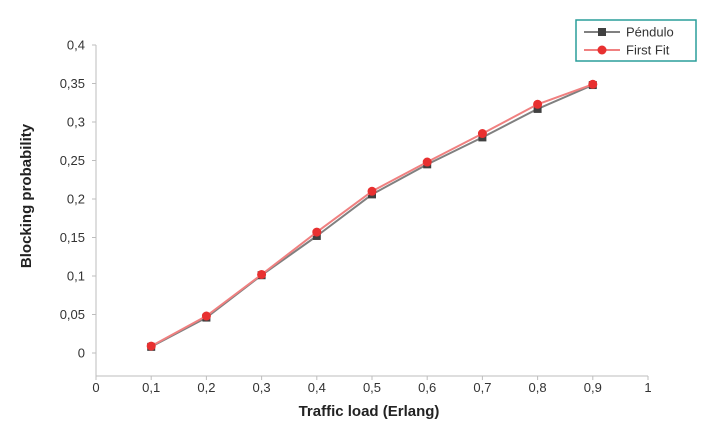 This screenshot has width=724, height=443. What do you see at coordinates (317, 387) in the screenshot?
I see `x-tick-label: 0,4` at bounding box center [317, 387].